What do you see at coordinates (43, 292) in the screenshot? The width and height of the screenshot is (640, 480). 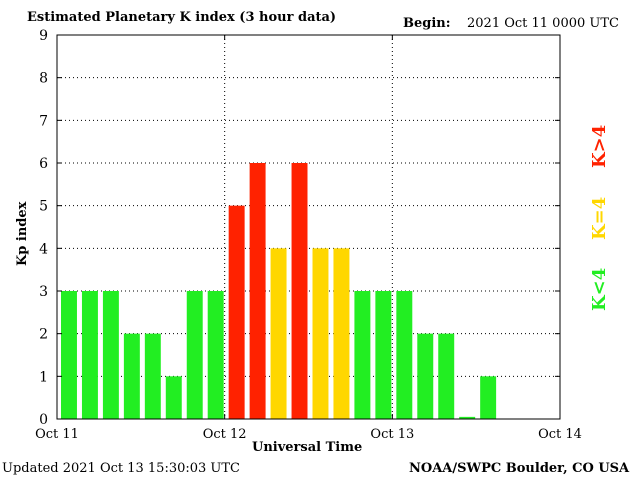 I see `y-tick-label: 3` at bounding box center [43, 292].